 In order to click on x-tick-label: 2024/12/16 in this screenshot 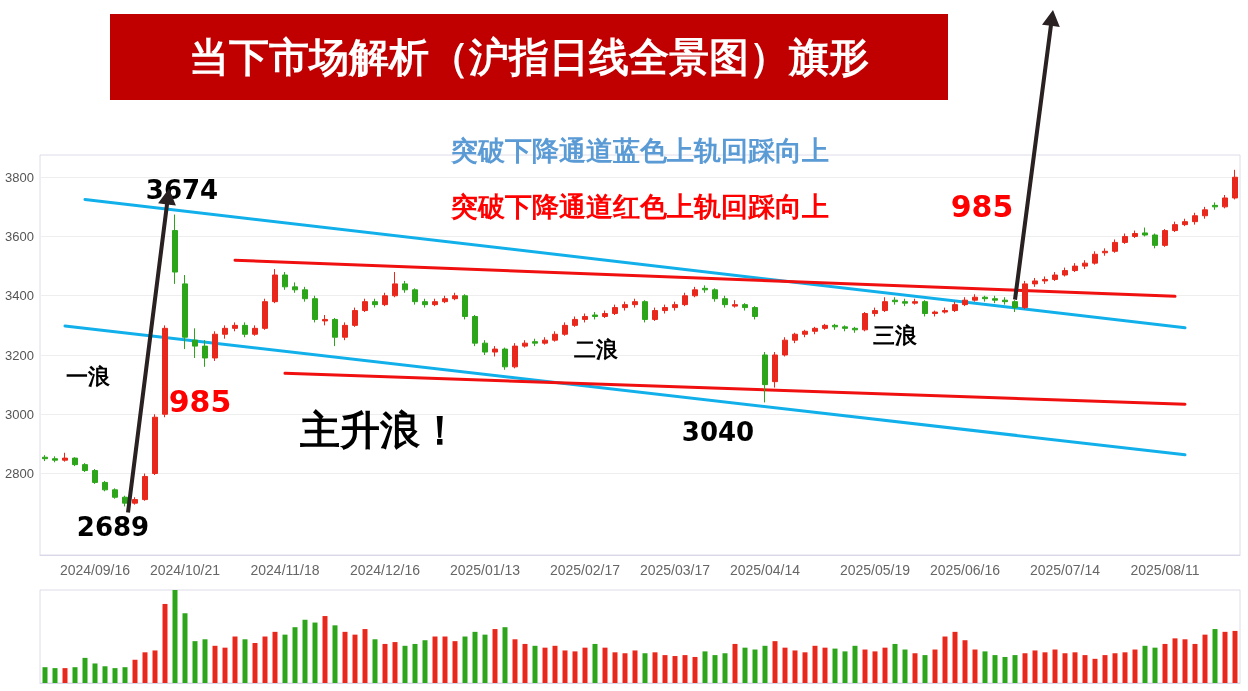, I will do `click(385, 570)`.